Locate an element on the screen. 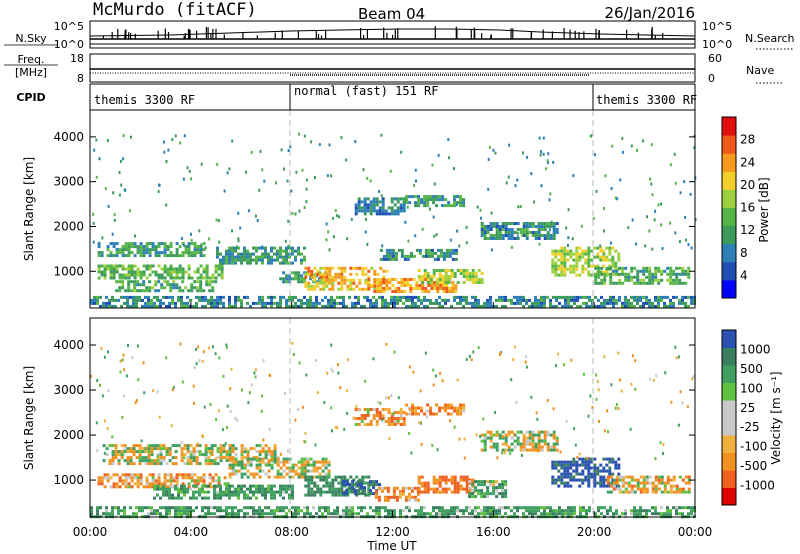 The height and width of the screenshot is (554, 800). power-cell-r2 is located at coordinates (168, 282).